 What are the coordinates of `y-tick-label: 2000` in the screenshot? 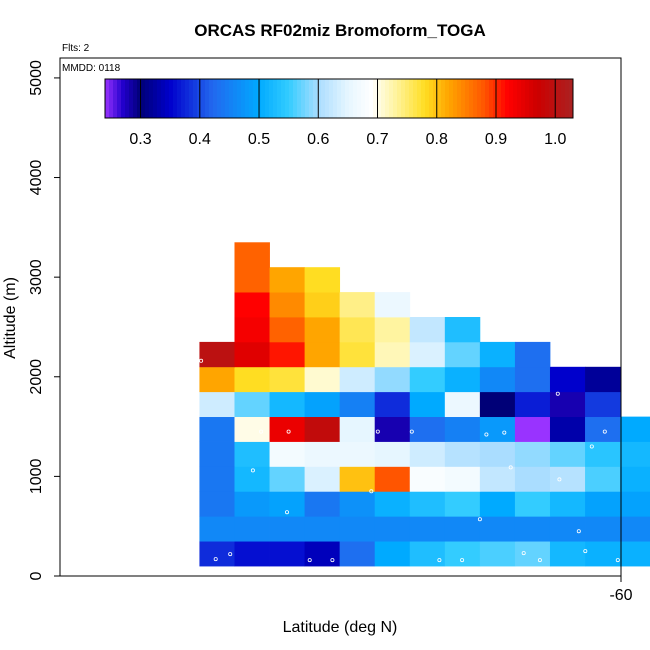 It's located at (36, 377).